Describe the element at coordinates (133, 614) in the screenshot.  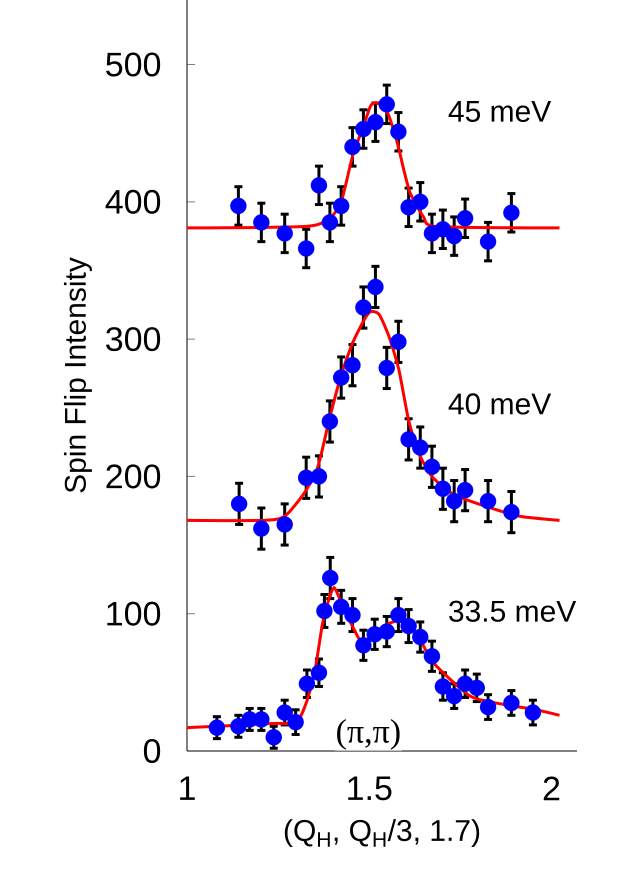
I see `y-tick-label: 100` at that location.